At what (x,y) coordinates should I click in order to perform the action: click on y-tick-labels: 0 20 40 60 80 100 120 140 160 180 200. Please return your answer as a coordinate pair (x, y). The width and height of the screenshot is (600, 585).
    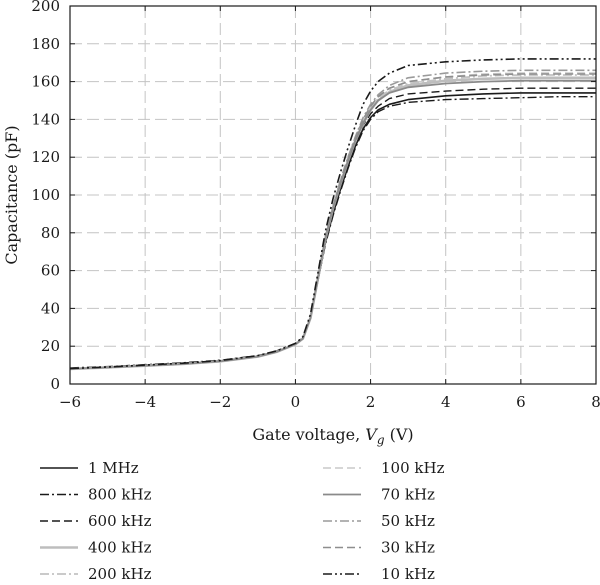
    Looking at the image, I should click on (45, 196).